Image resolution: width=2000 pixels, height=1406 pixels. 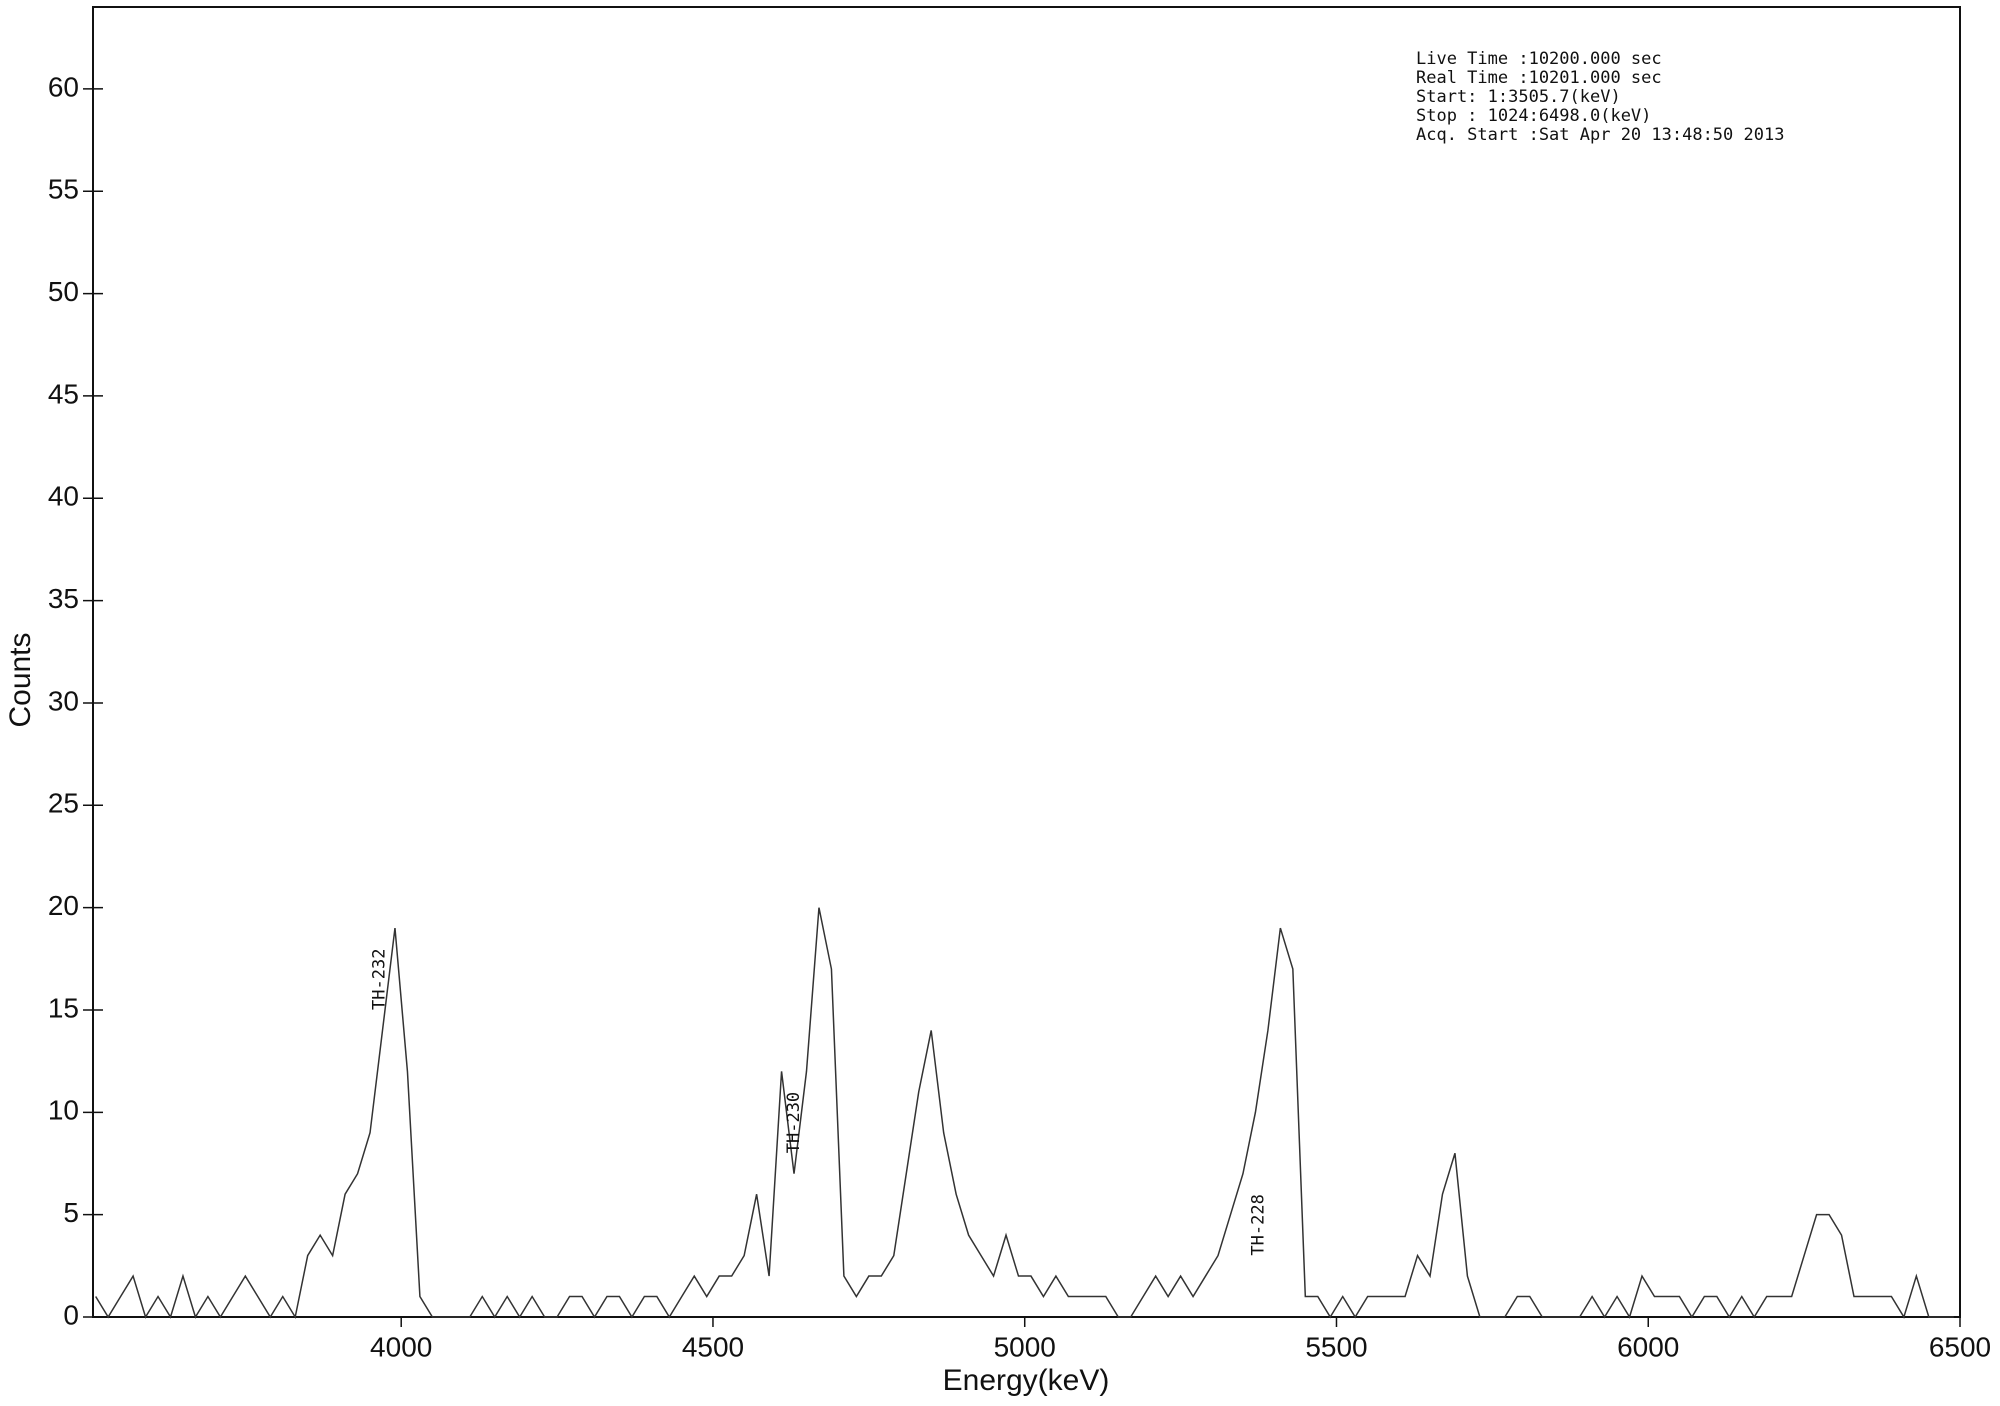 I want to click on peak-label: TH-232, so click(x=379, y=979).